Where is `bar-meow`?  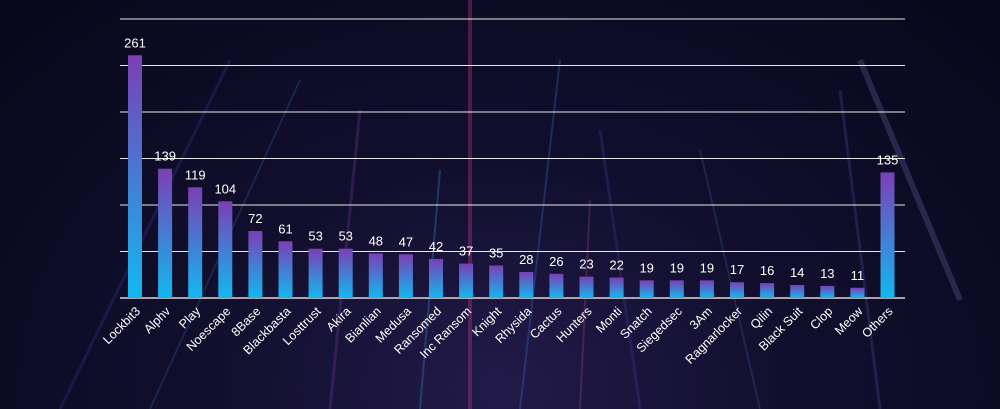 bar-meow is located at coordinates (857, 292).